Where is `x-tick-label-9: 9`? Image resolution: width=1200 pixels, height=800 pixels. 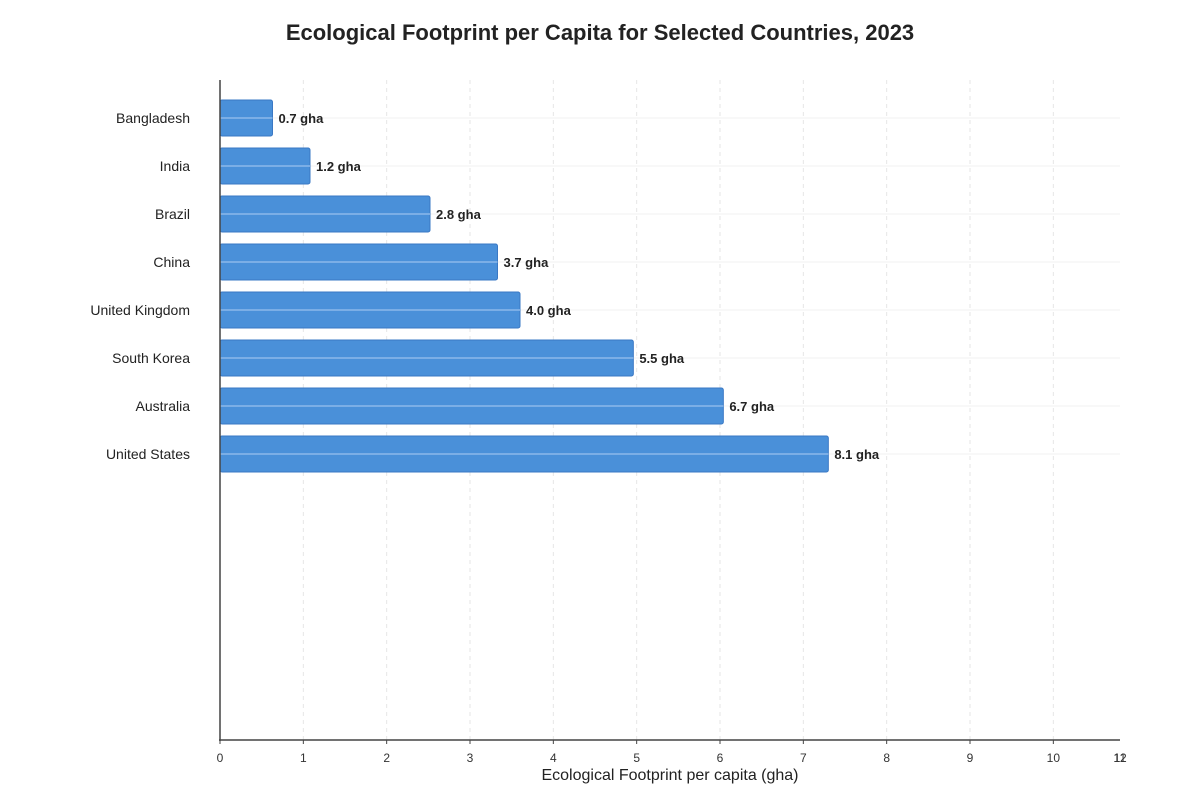 x-tick-label-9: 9 is located at coordinates (970, 758).